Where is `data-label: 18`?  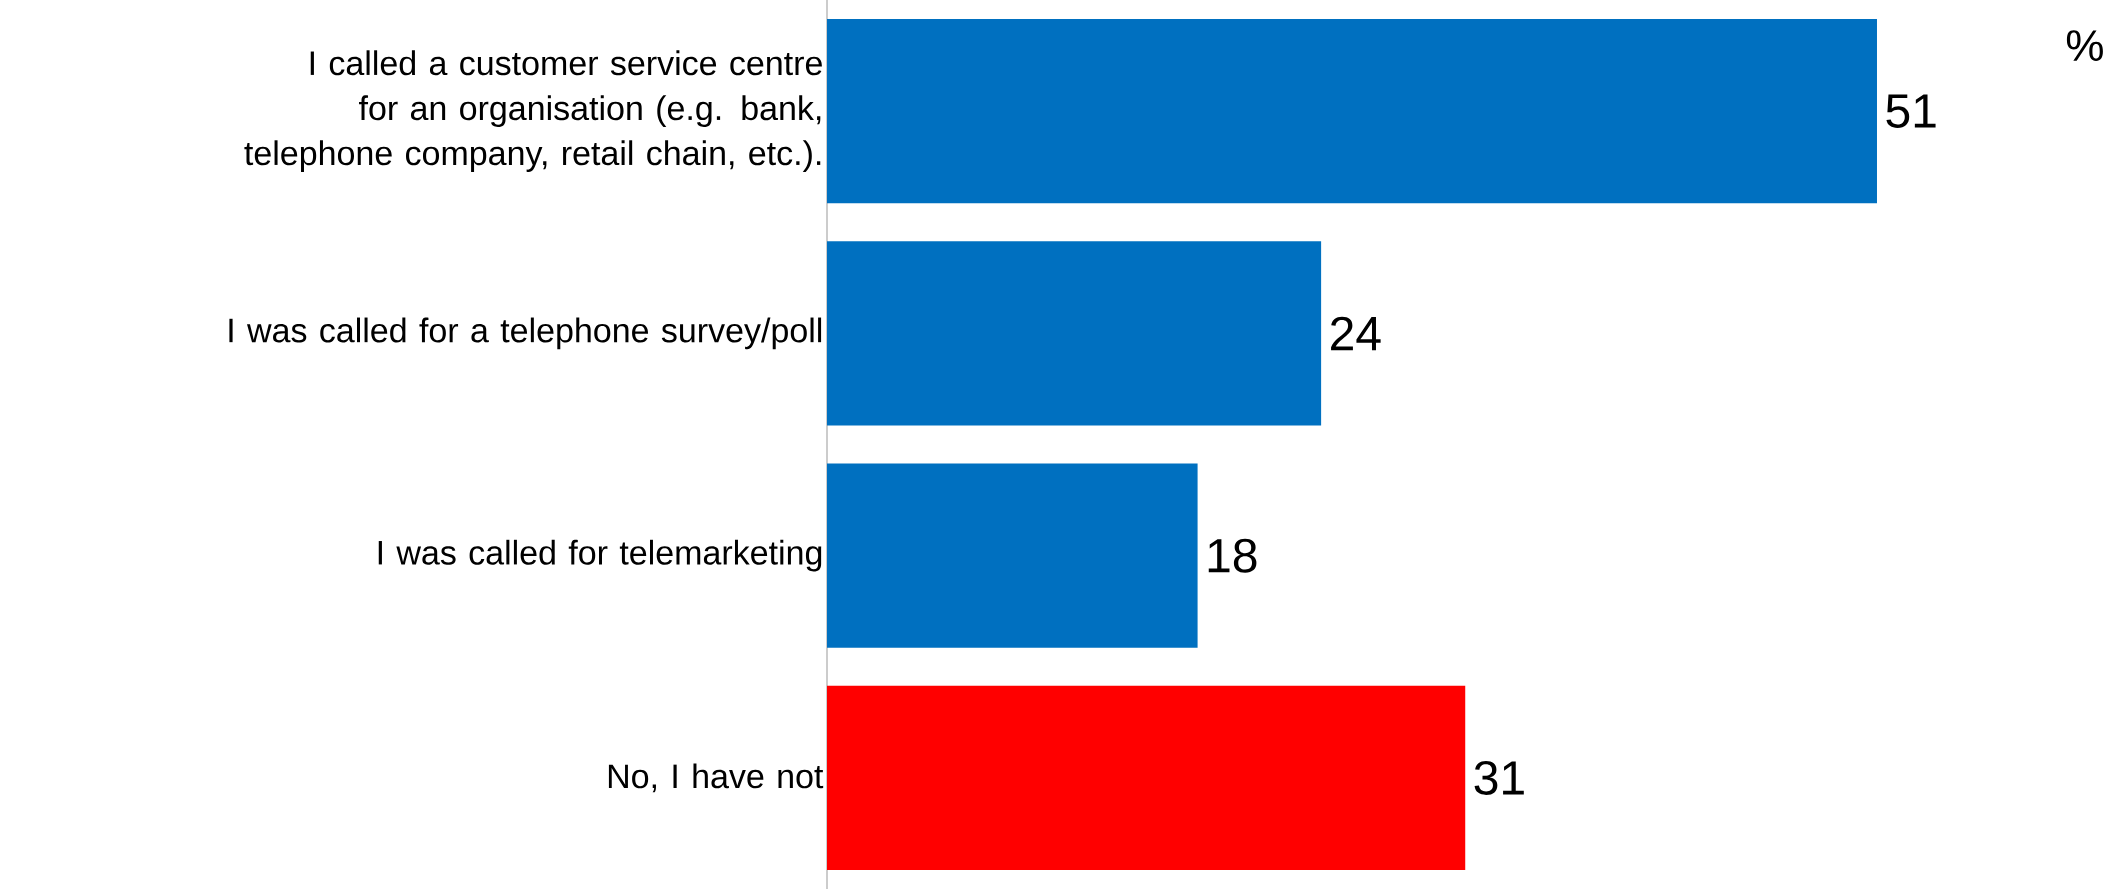
data-label: 18 is located at coordinates (1232, 555).